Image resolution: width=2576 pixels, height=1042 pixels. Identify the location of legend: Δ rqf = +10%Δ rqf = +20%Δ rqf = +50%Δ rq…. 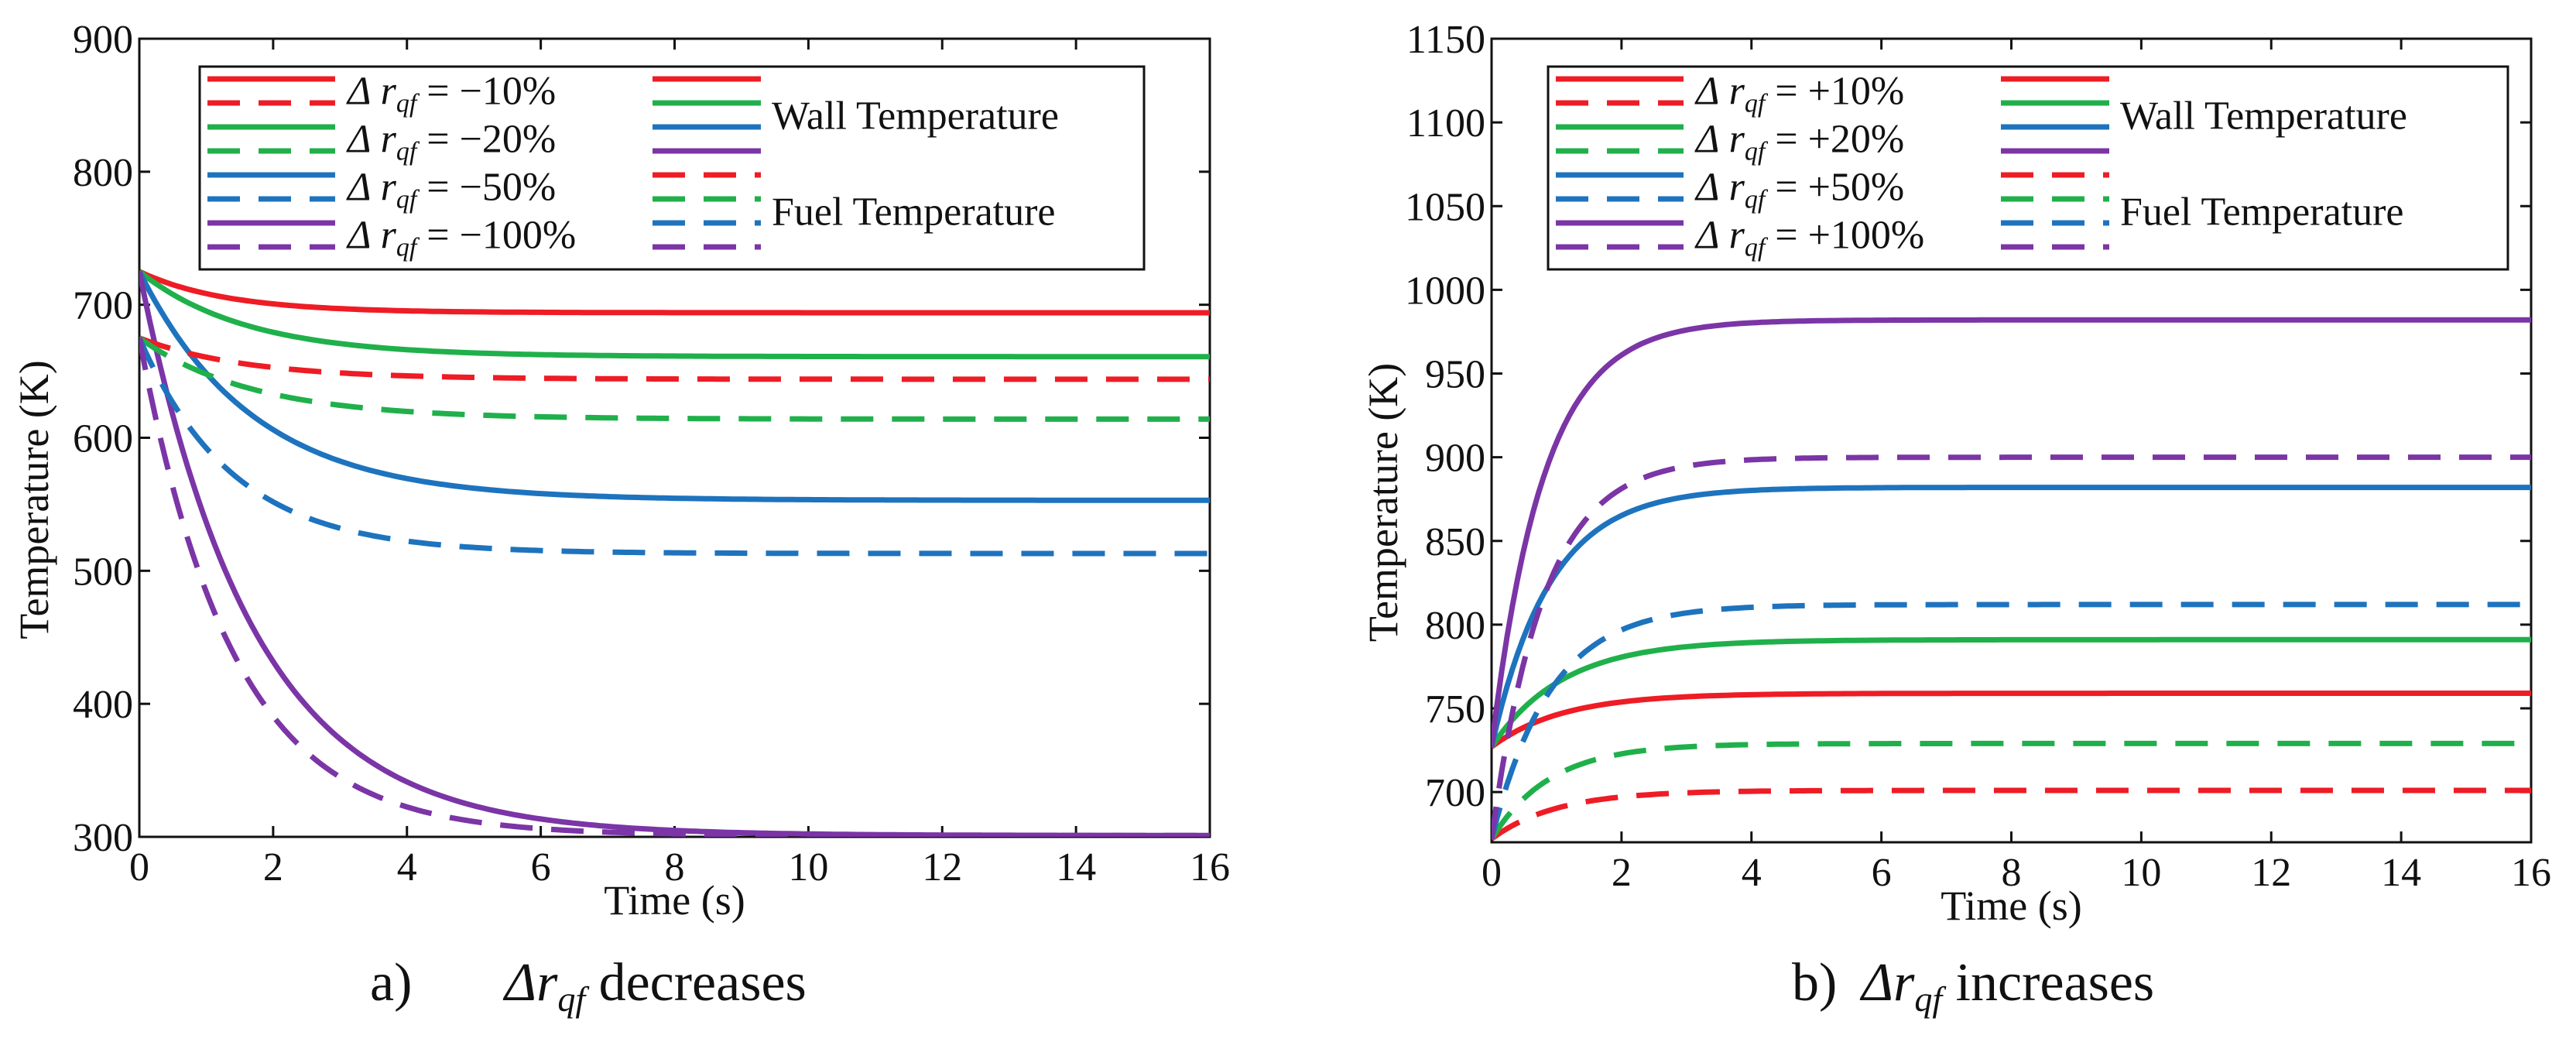
(2028, 168).